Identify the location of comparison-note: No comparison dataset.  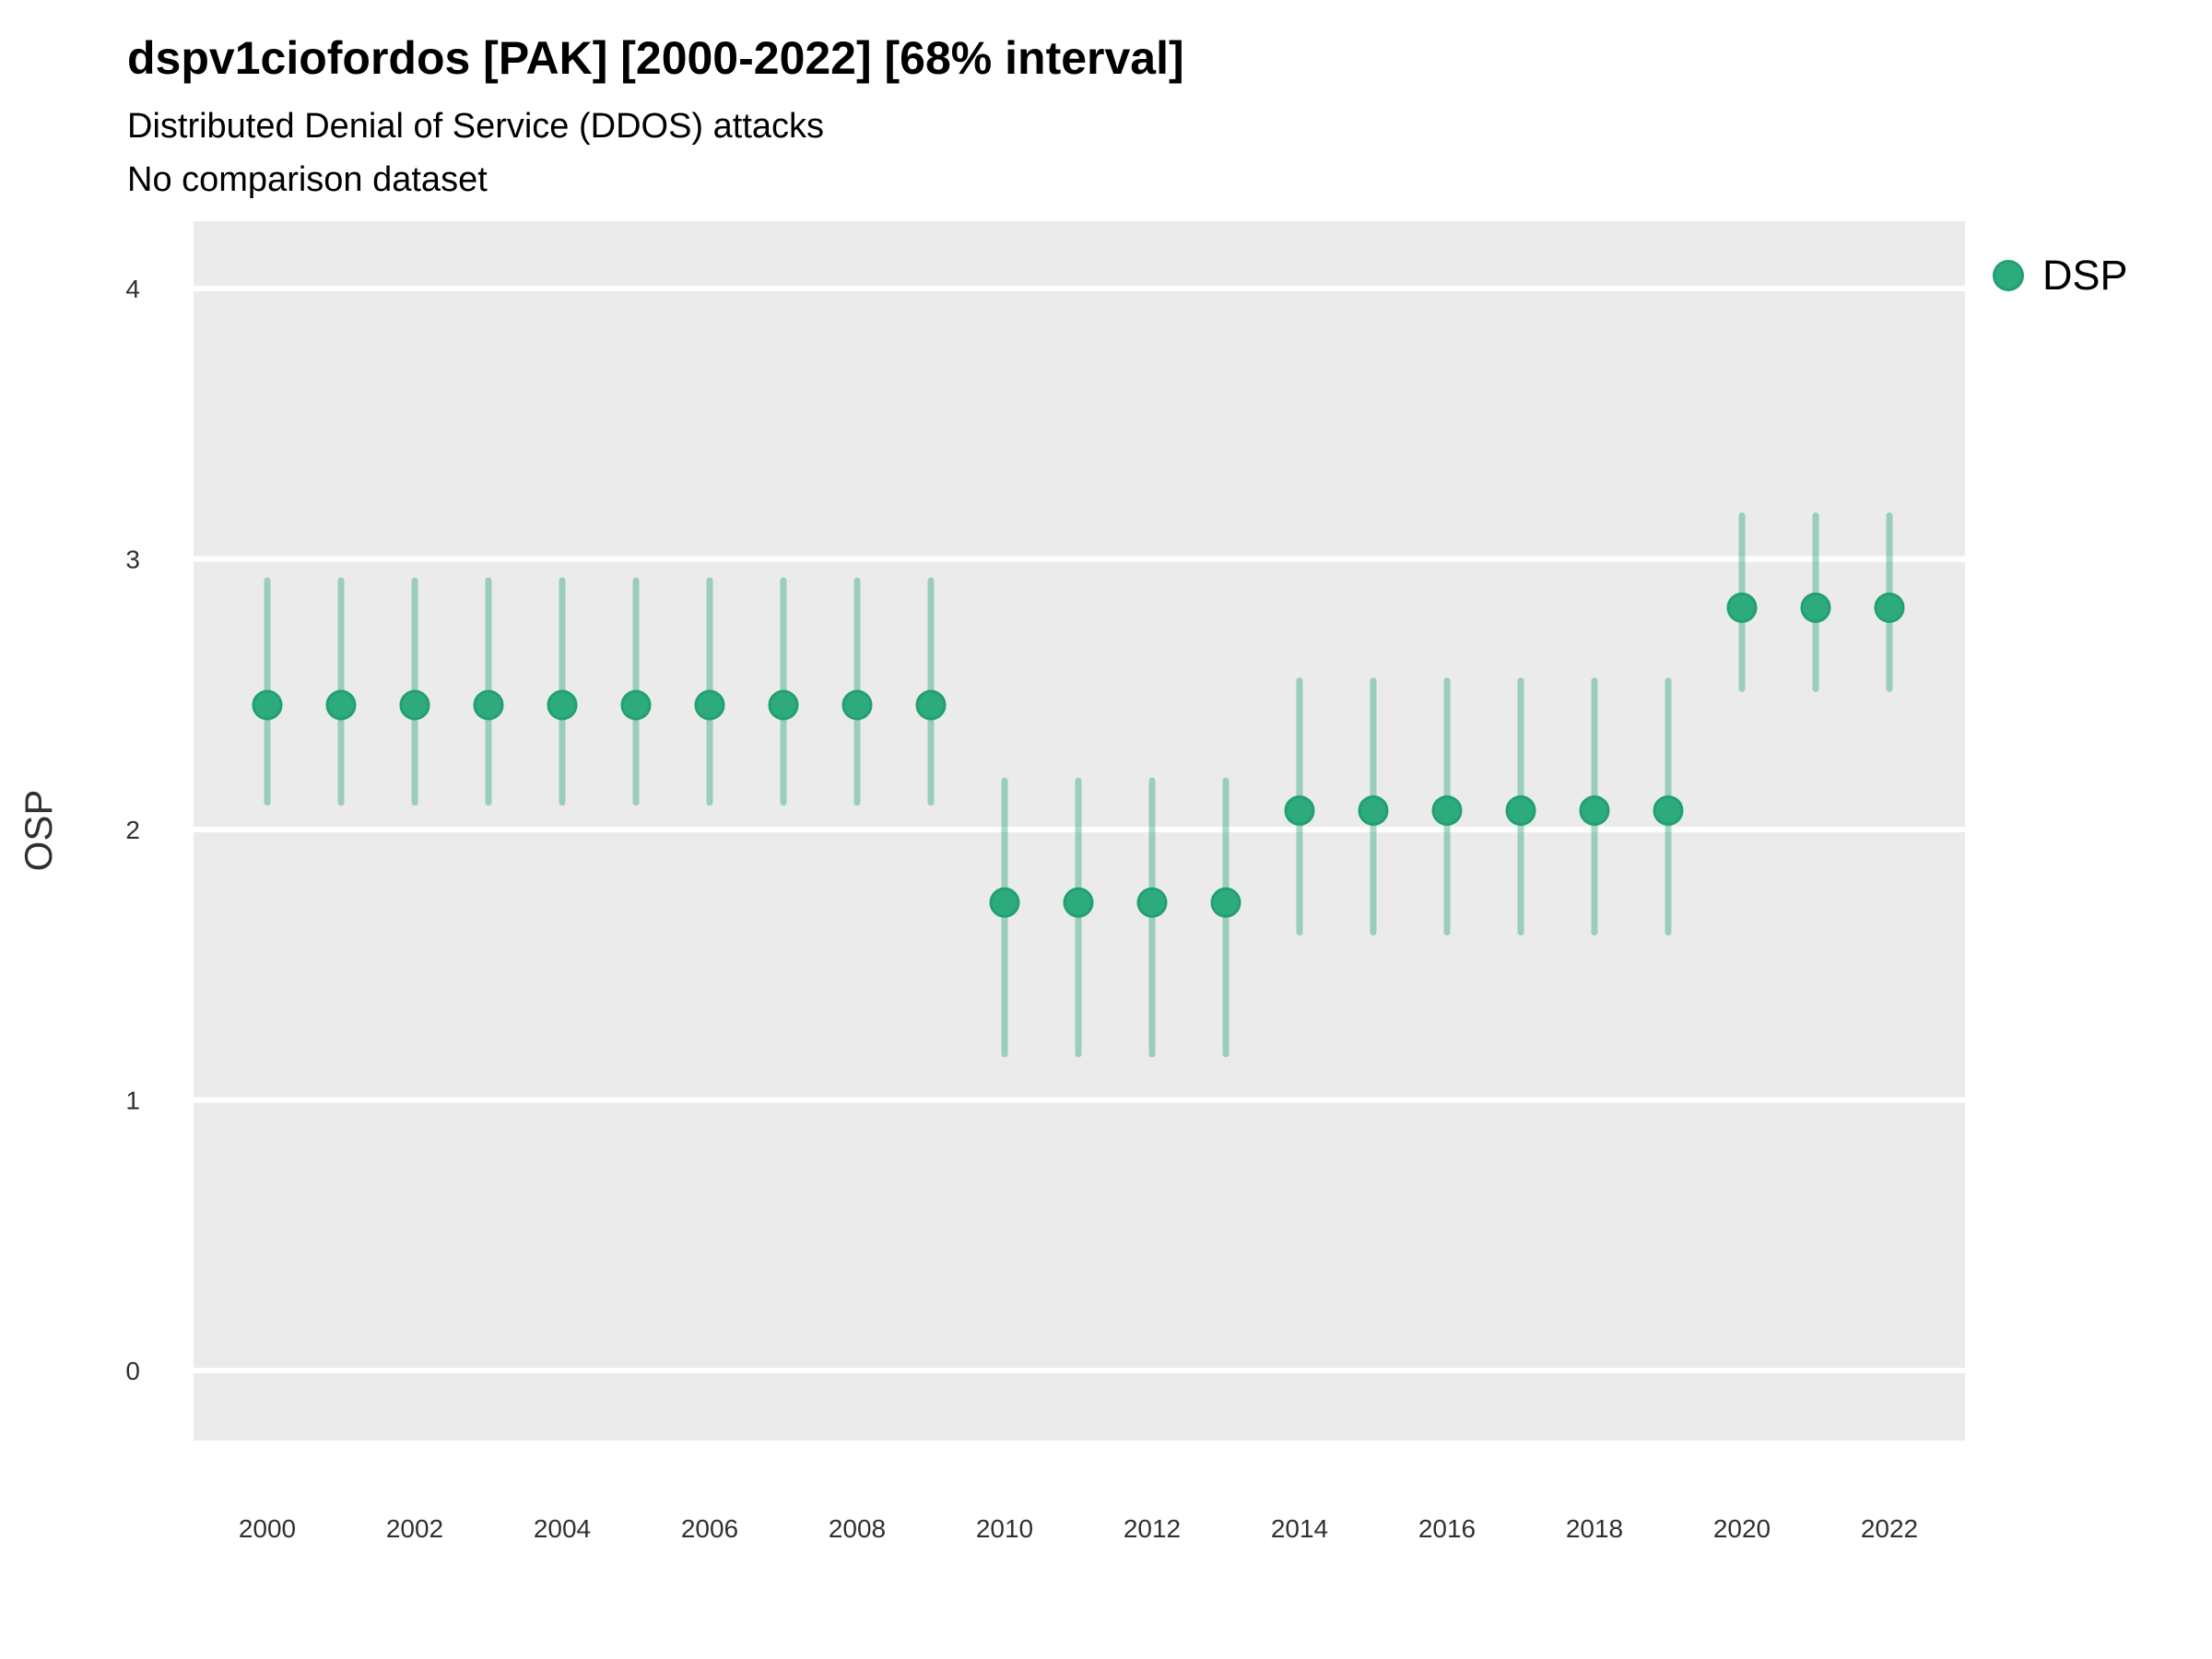
(307, 179).